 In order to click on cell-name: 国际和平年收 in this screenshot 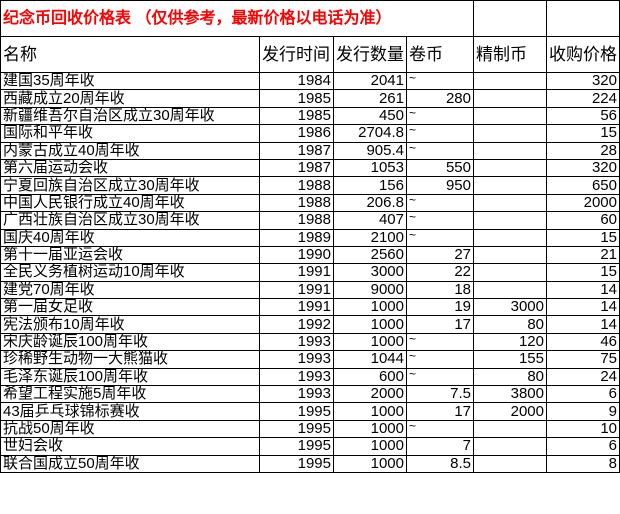, I will do `click(130, 133)`.